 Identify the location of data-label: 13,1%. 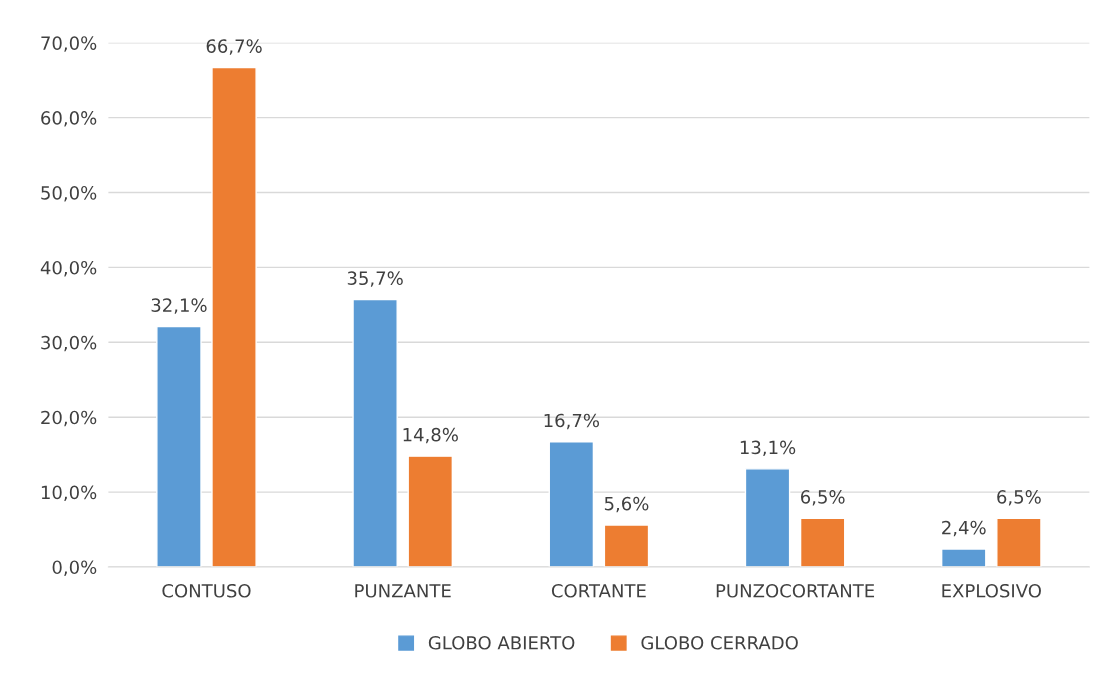
(768, 448).